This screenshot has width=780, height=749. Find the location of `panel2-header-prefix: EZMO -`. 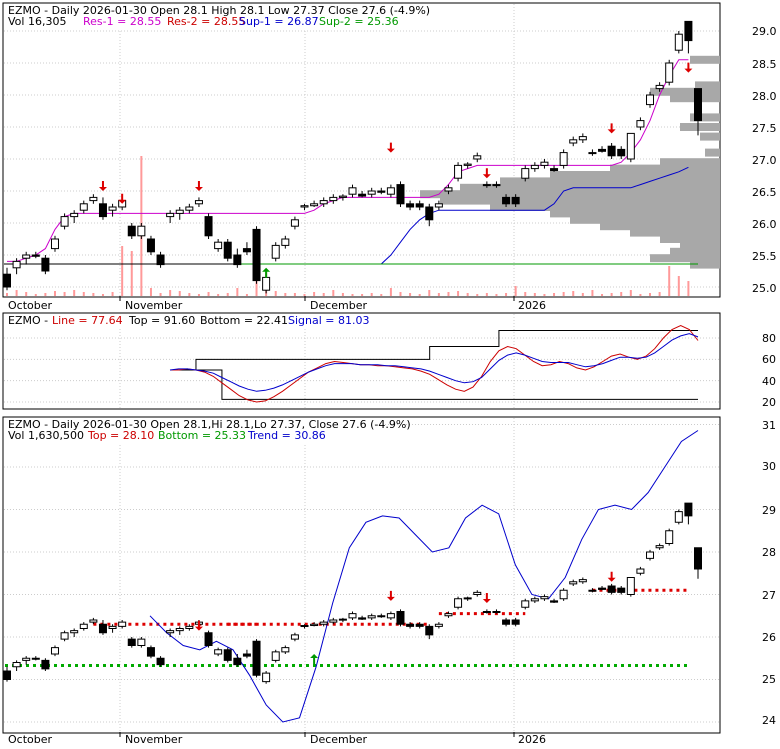

panel2-header-prefix: EZMO - is located at coordinates (28, 320).